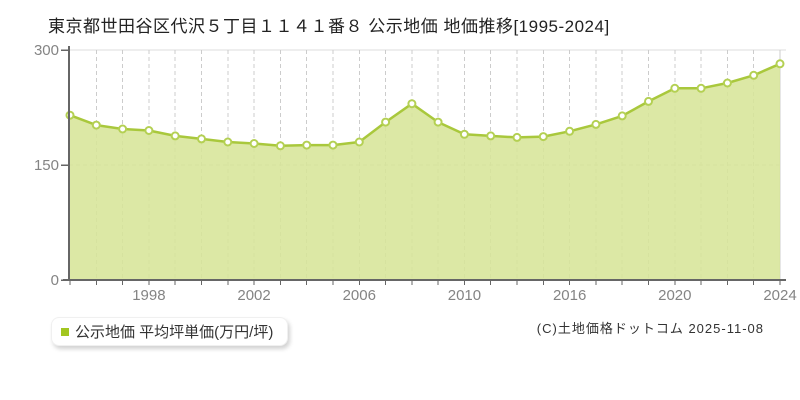 The width and height of the screenshot is (800, 400). Describe the element at coordinates (329, 26) in the screenshot. I see `page-title: 東京都世田谷区代沢５丁目１１４１番８ 公示地価 地価推移[1995-2024]` at that location.